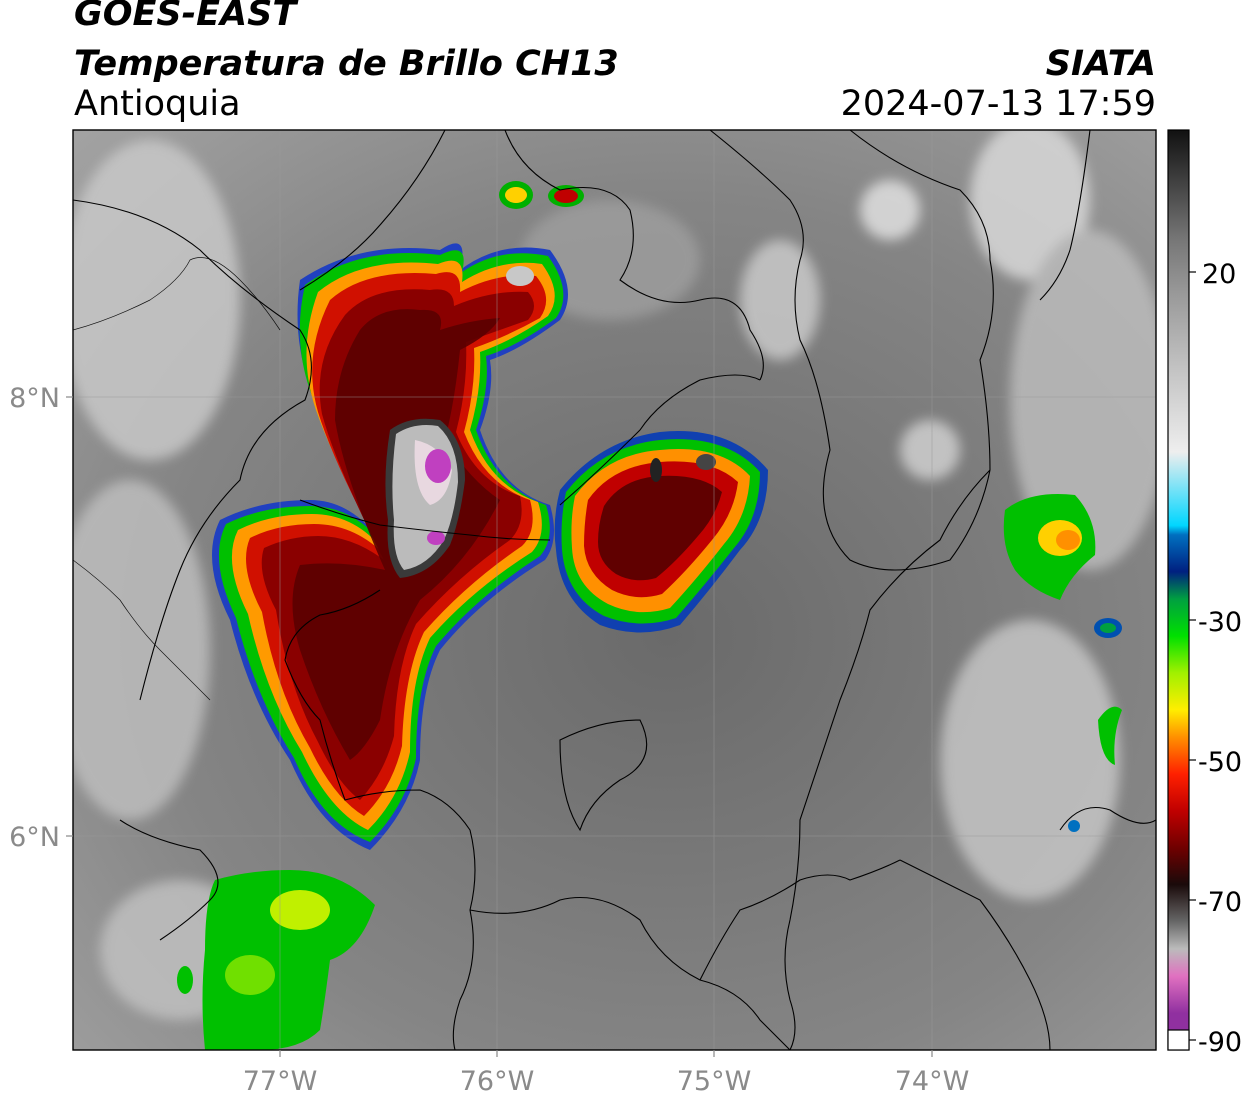 The image size is (1252, 1099). What do you see at coordinates (280, 1081) in the screenshot?
I see `lon-label-77w: 77°W` at bounding box center [280, 1081].